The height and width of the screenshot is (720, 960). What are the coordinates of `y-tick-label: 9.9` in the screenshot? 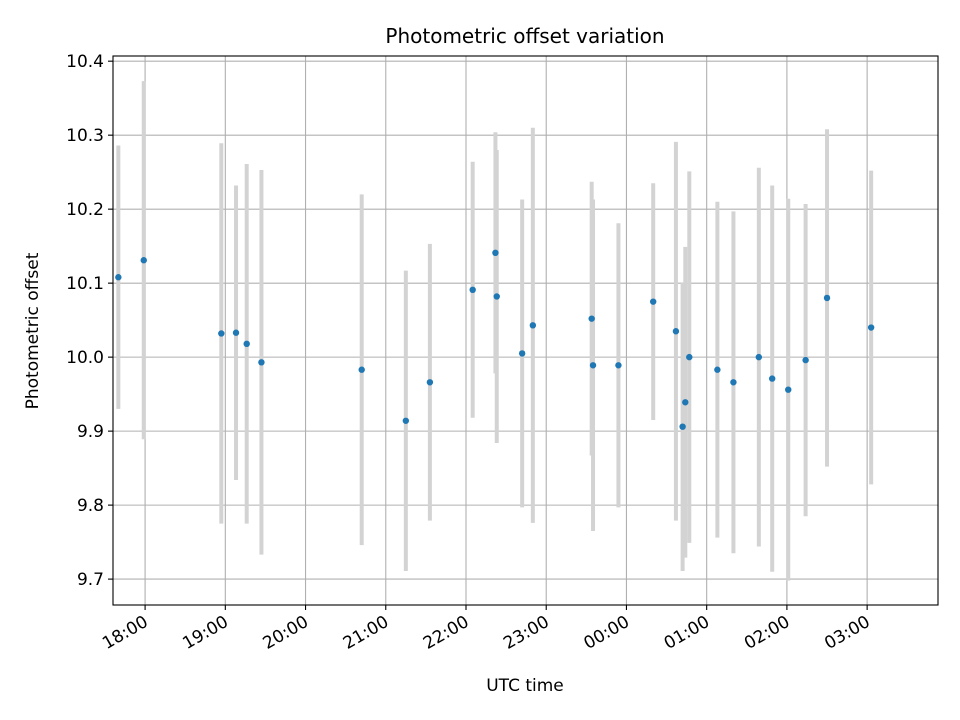 It's located at (90, 432).